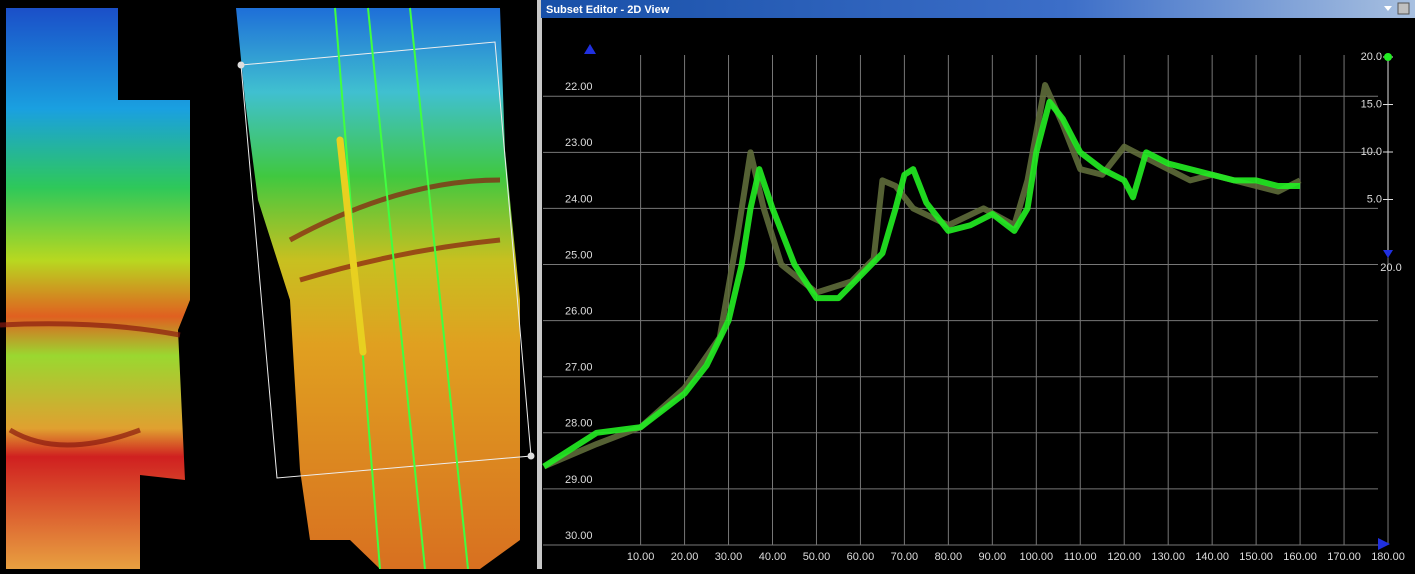 Image resolution: width=1415 pixels, height=574 pixels. Describe the element at coordinates (905, 557) in the screenshot. I see `x-tick-label: 70.00` at that location.